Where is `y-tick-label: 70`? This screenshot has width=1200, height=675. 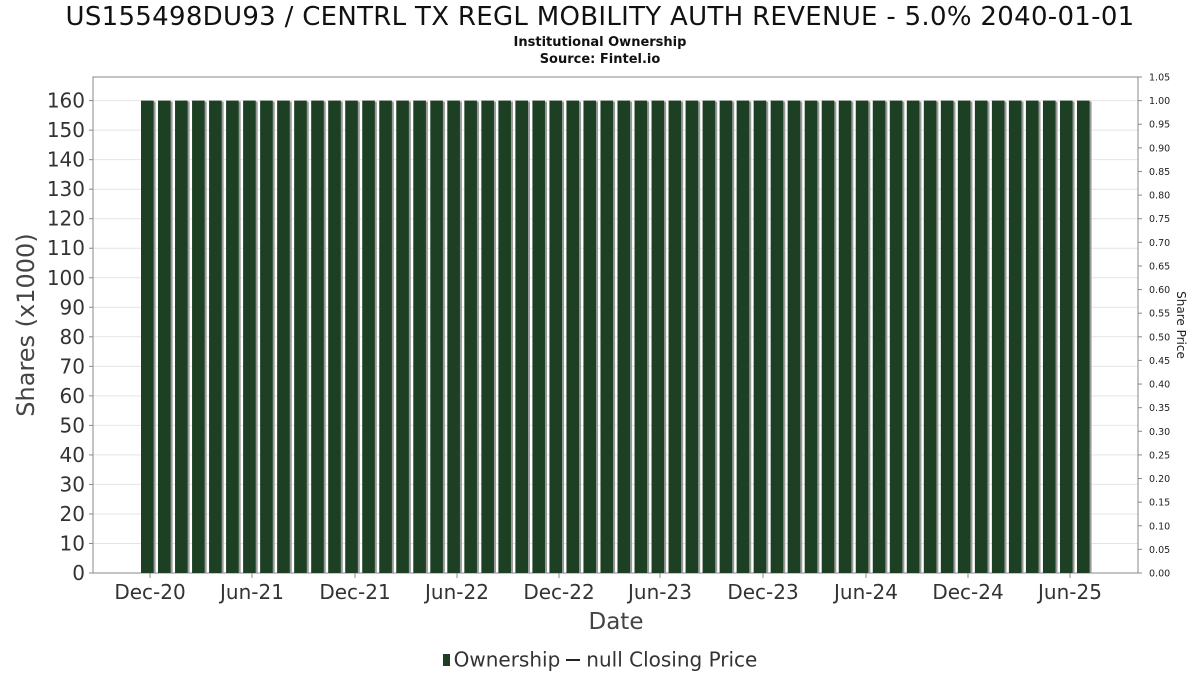 y-tick-label: 70 is located at coordinates (72, 366).